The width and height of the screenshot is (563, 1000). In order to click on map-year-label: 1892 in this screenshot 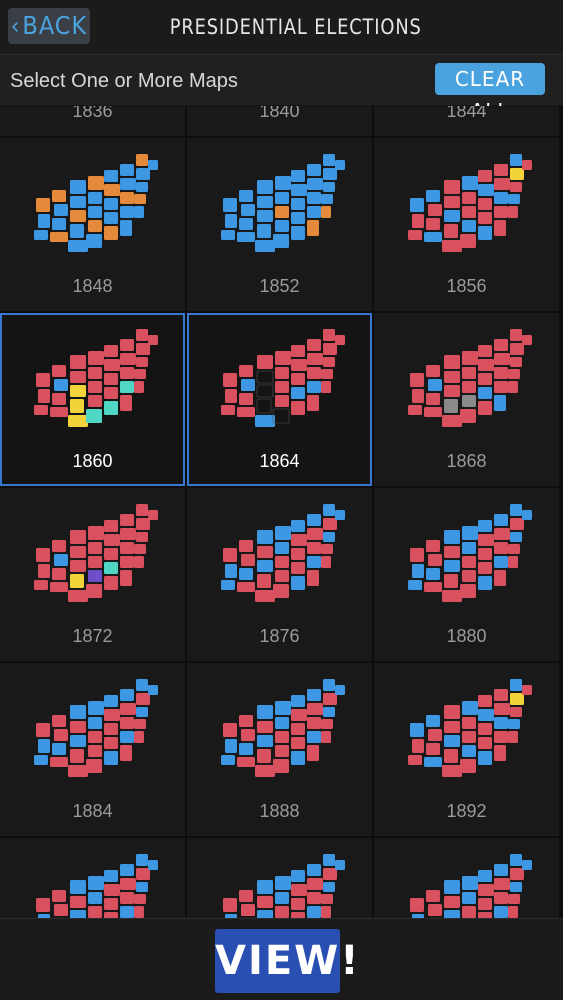, I will do `click(466, 811)`.